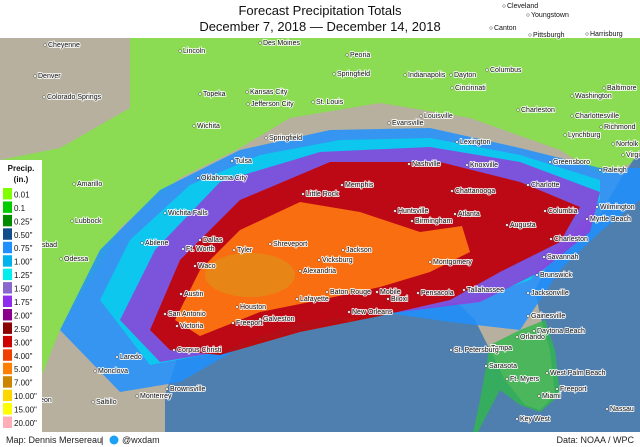 This screenshot has width=640, height=447. I want to click on city-label: Cincinnati, so click(470, 88).